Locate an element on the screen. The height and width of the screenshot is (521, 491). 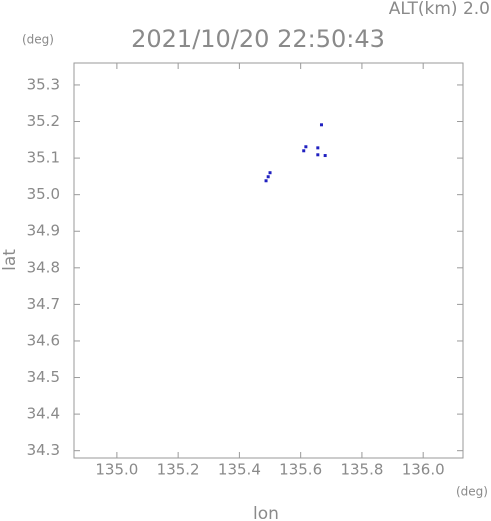
y-tick-label: 35.0 is located at coordinates (43, 194).